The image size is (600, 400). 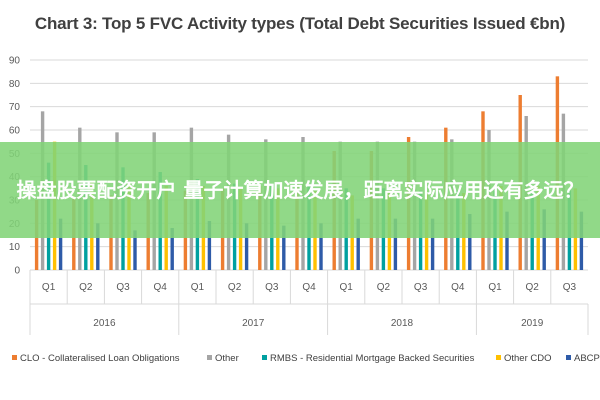 What do you see at coordinates (104, 323) in the screenshot?
I see `x-group-label: 2016` at bounding box center [104, 323].